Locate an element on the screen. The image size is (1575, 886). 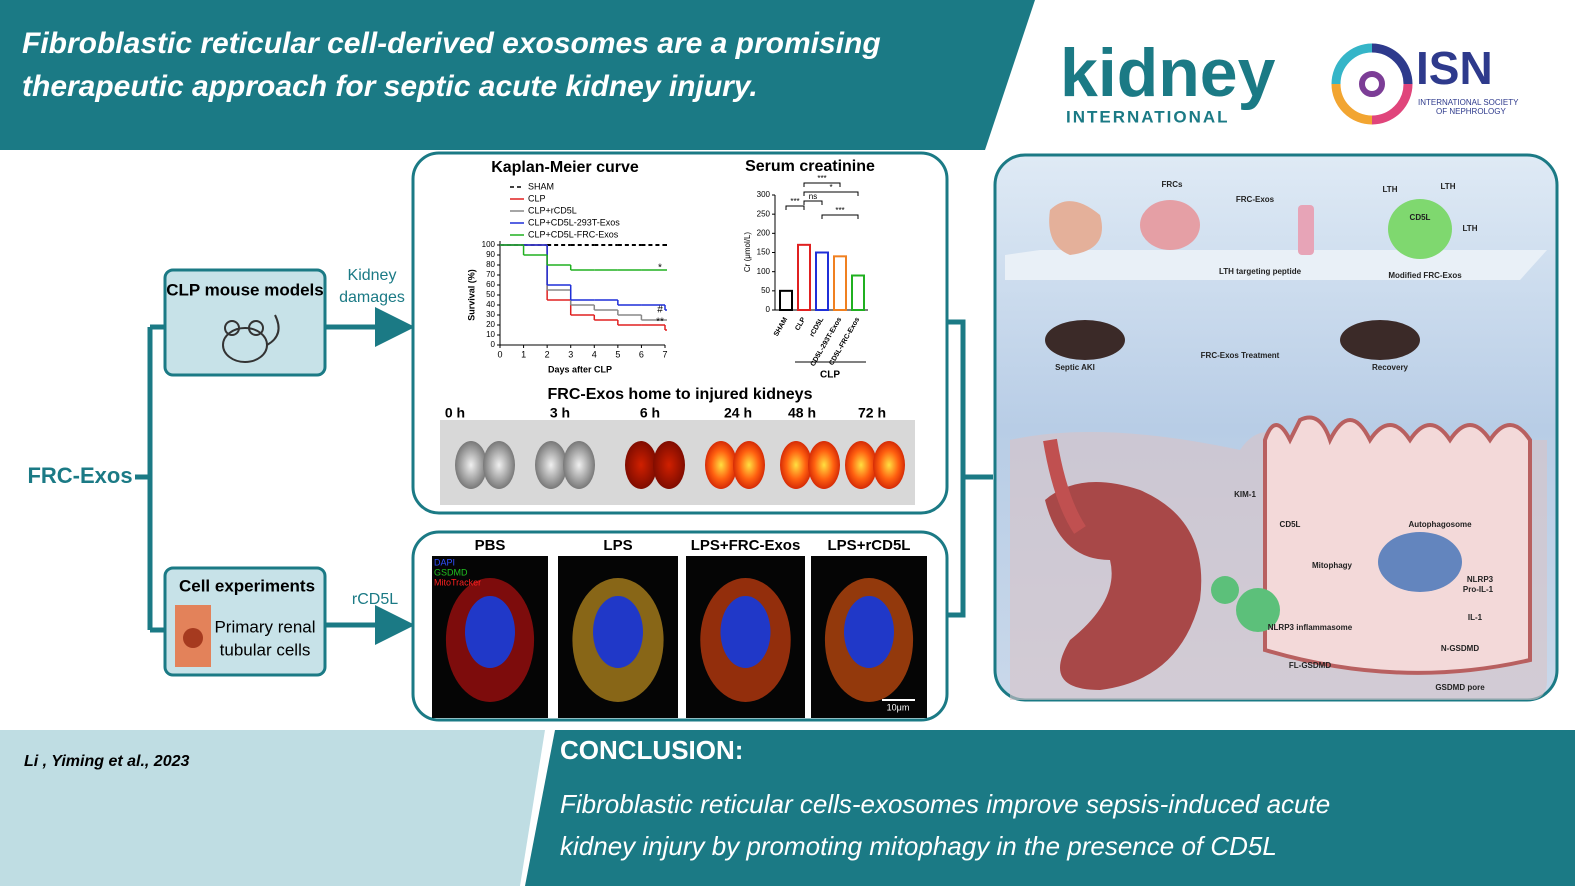
citation-band is located at coordinates (272, 808).